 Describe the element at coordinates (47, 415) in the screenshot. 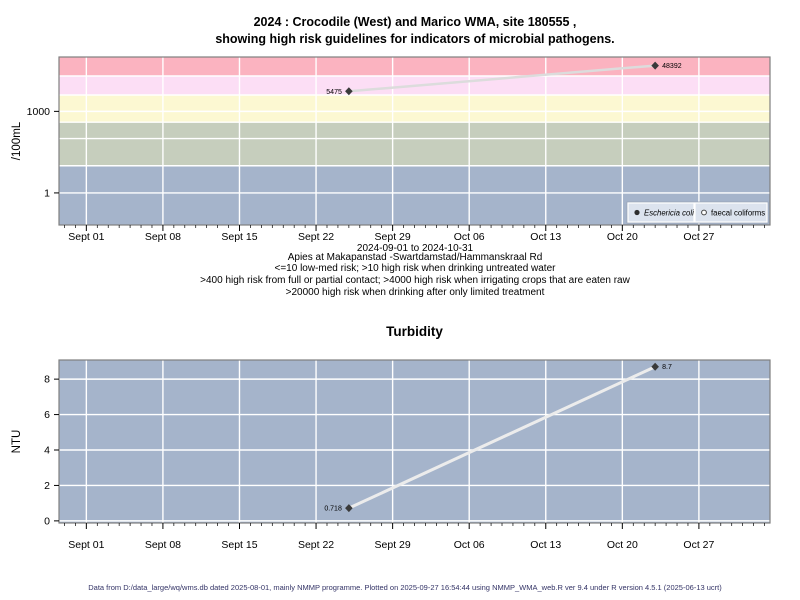

I see `y-tick-label: 6` at that location.